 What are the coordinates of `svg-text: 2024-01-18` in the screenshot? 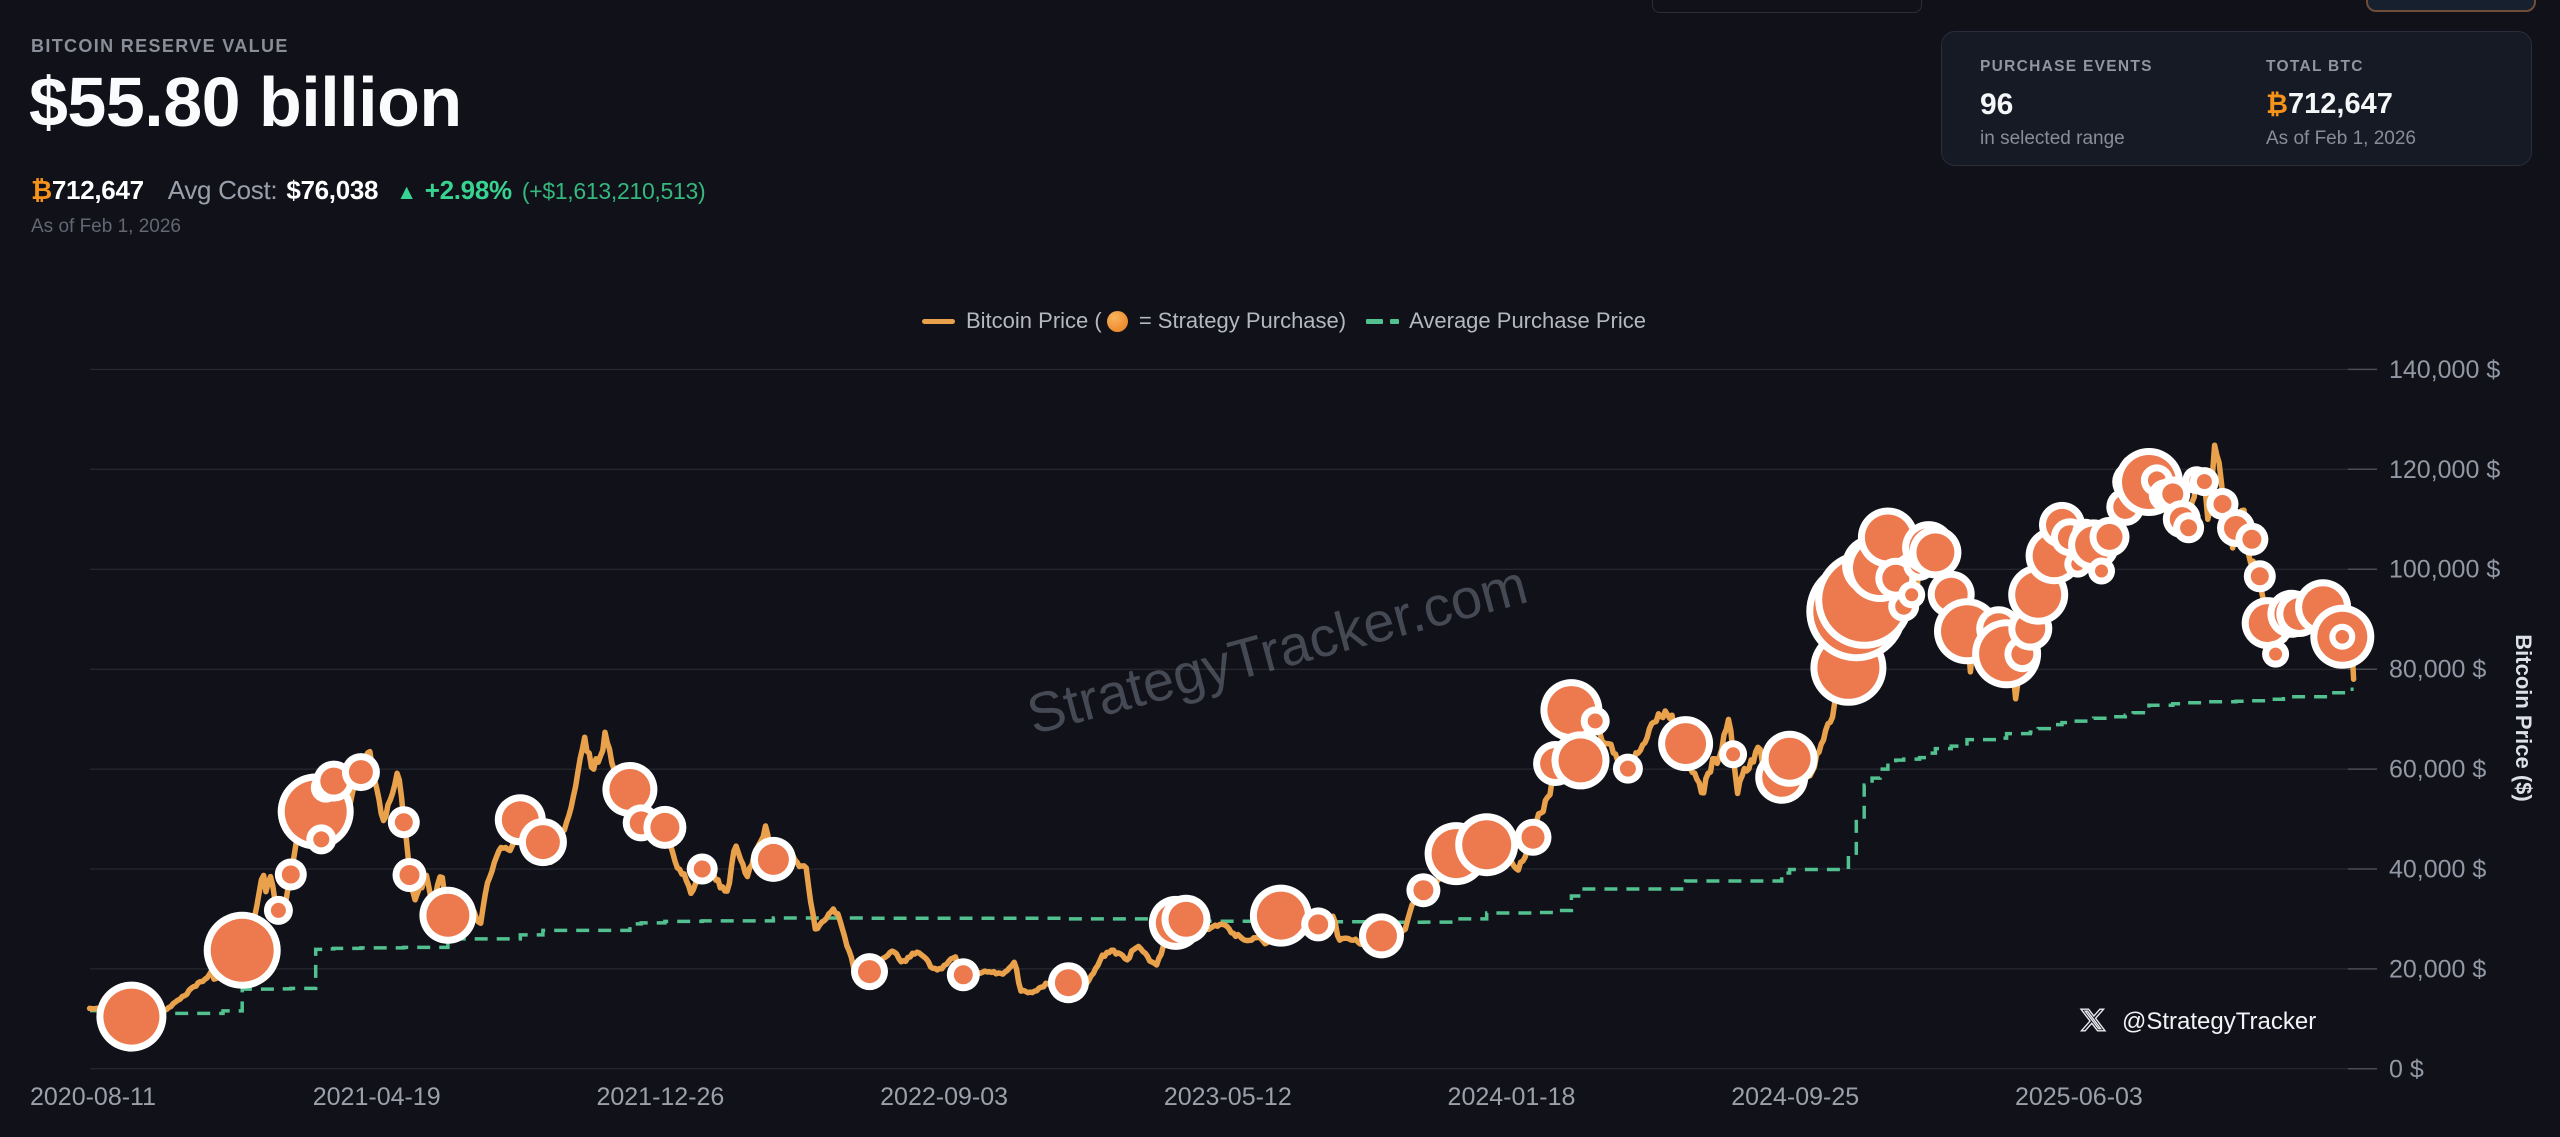 It's located at (1512, 1097).